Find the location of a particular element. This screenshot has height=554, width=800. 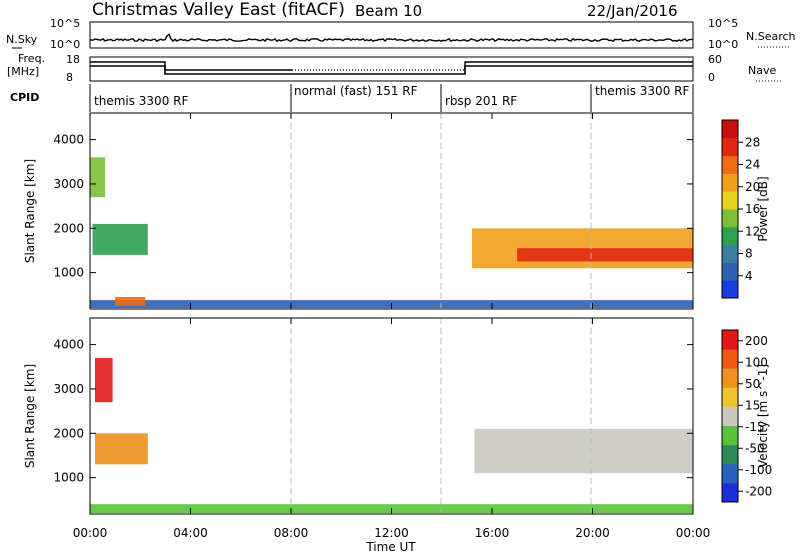

velocity-ylabel: Slant Range [km] is located at coordinates (30, 416).